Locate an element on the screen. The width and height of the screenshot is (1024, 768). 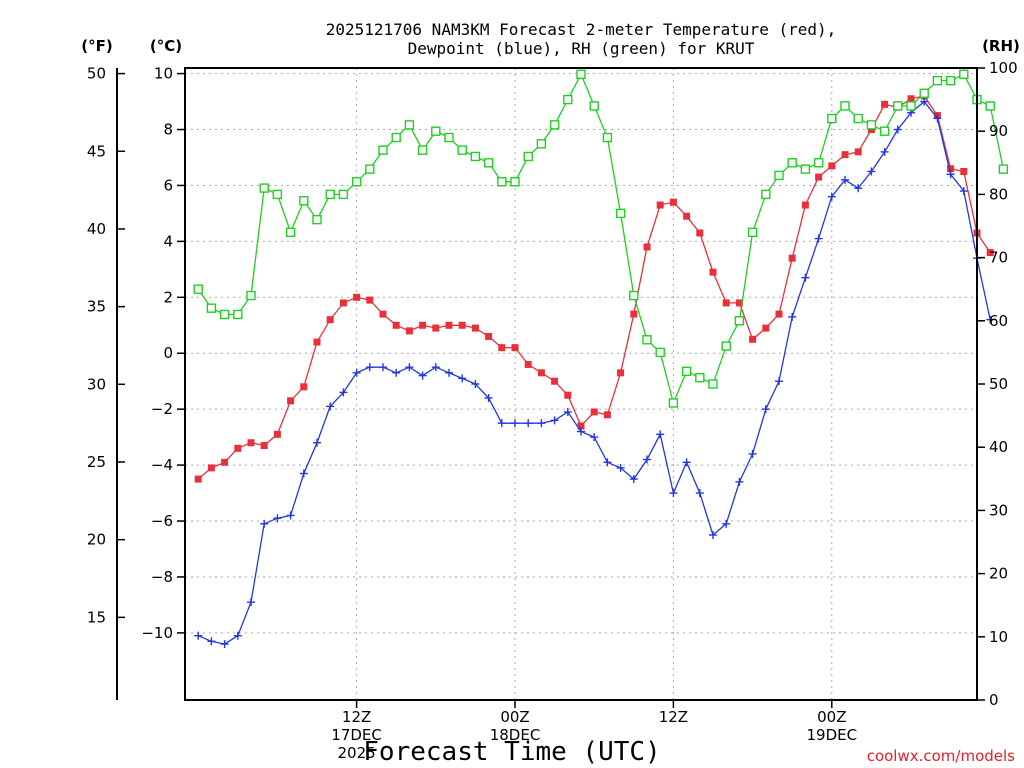
celsius-tick-label: −6 is located at coordinates (162, 521).